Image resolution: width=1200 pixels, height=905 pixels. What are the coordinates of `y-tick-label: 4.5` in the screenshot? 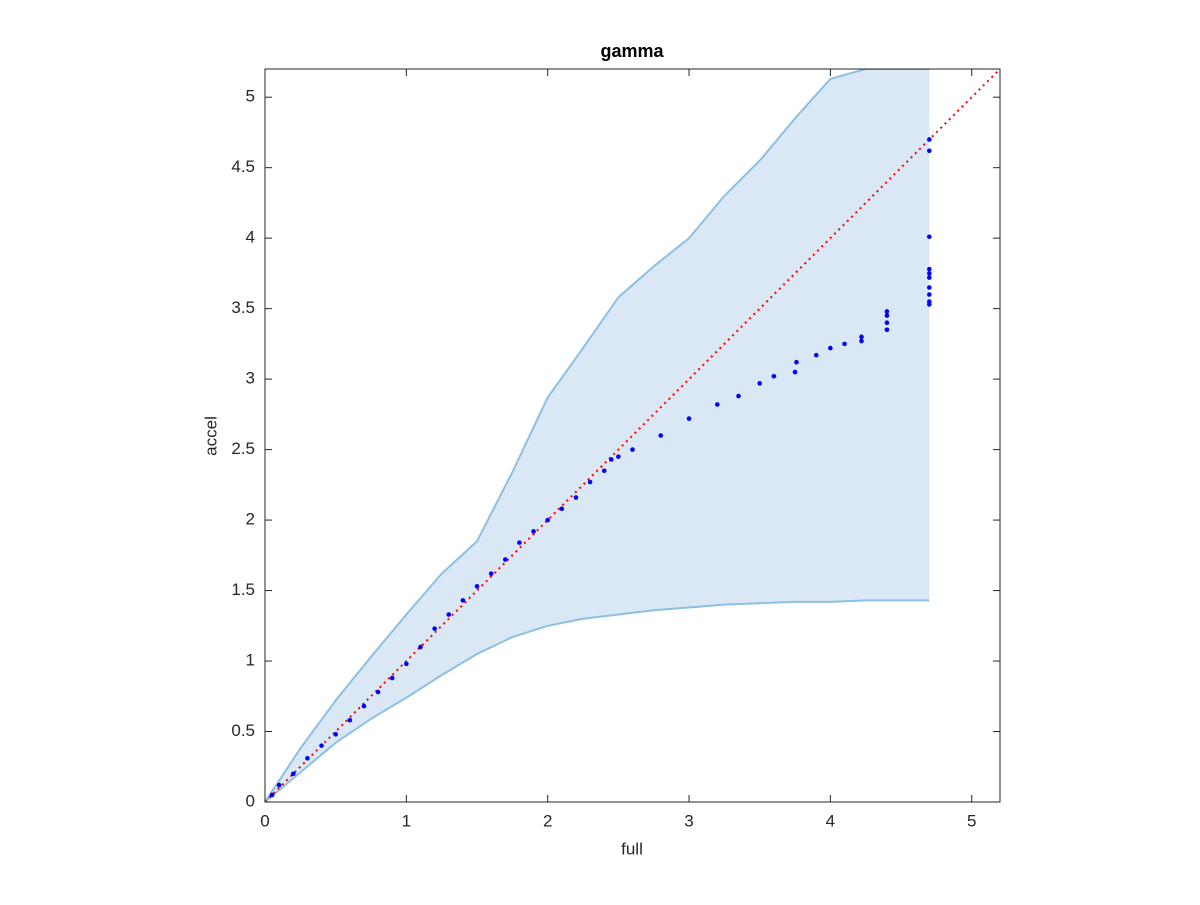 It's located at (243, 166).